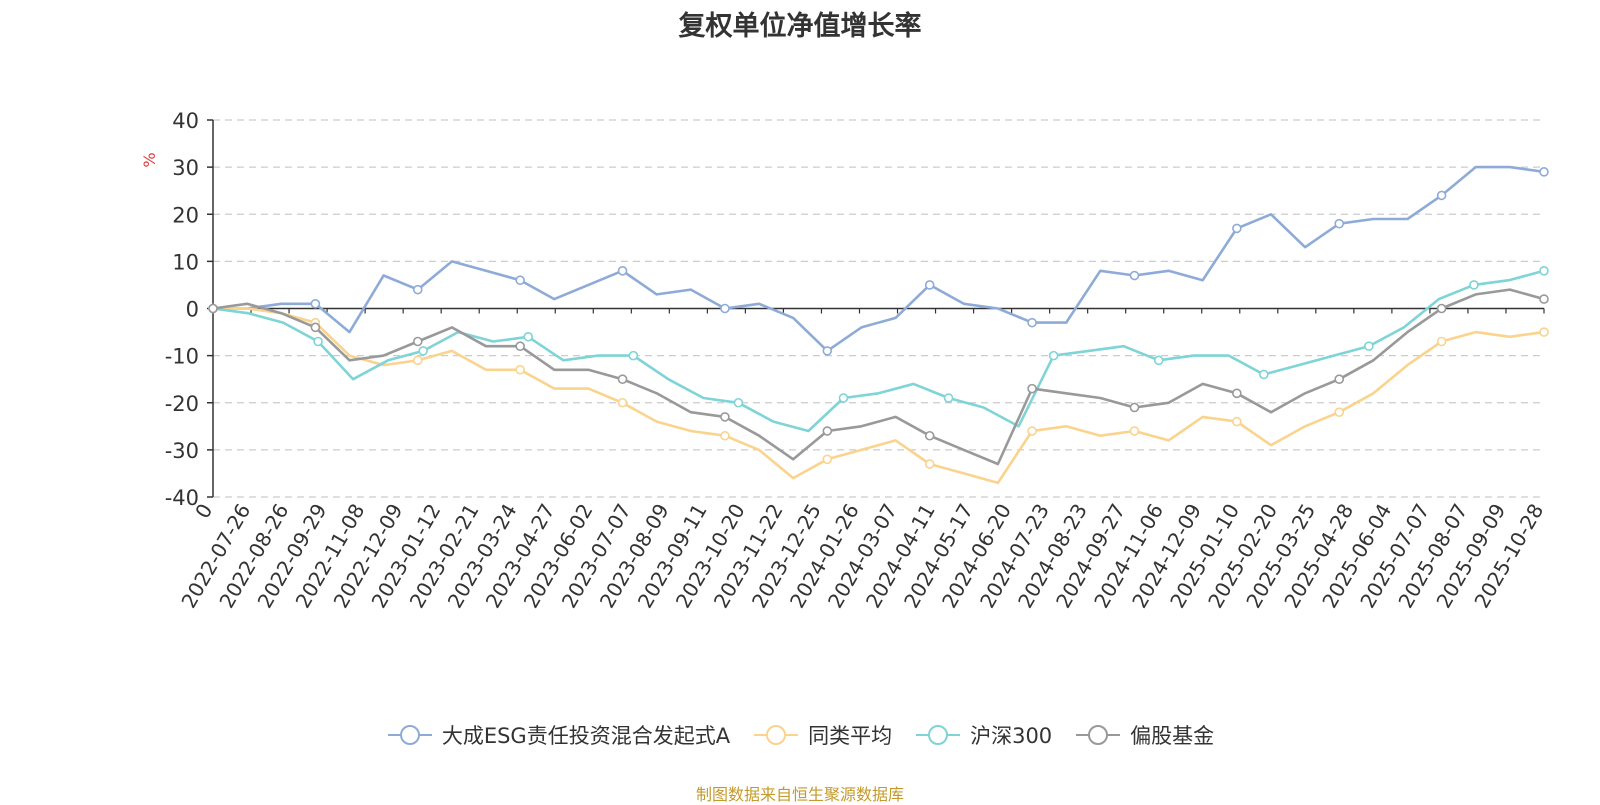 This screenshot has width=1600, height=805. What do you see at coordinates (149, 159) in the screenshot?
I see `y-axis-unit-label: %` at bounding box center [149, 159].